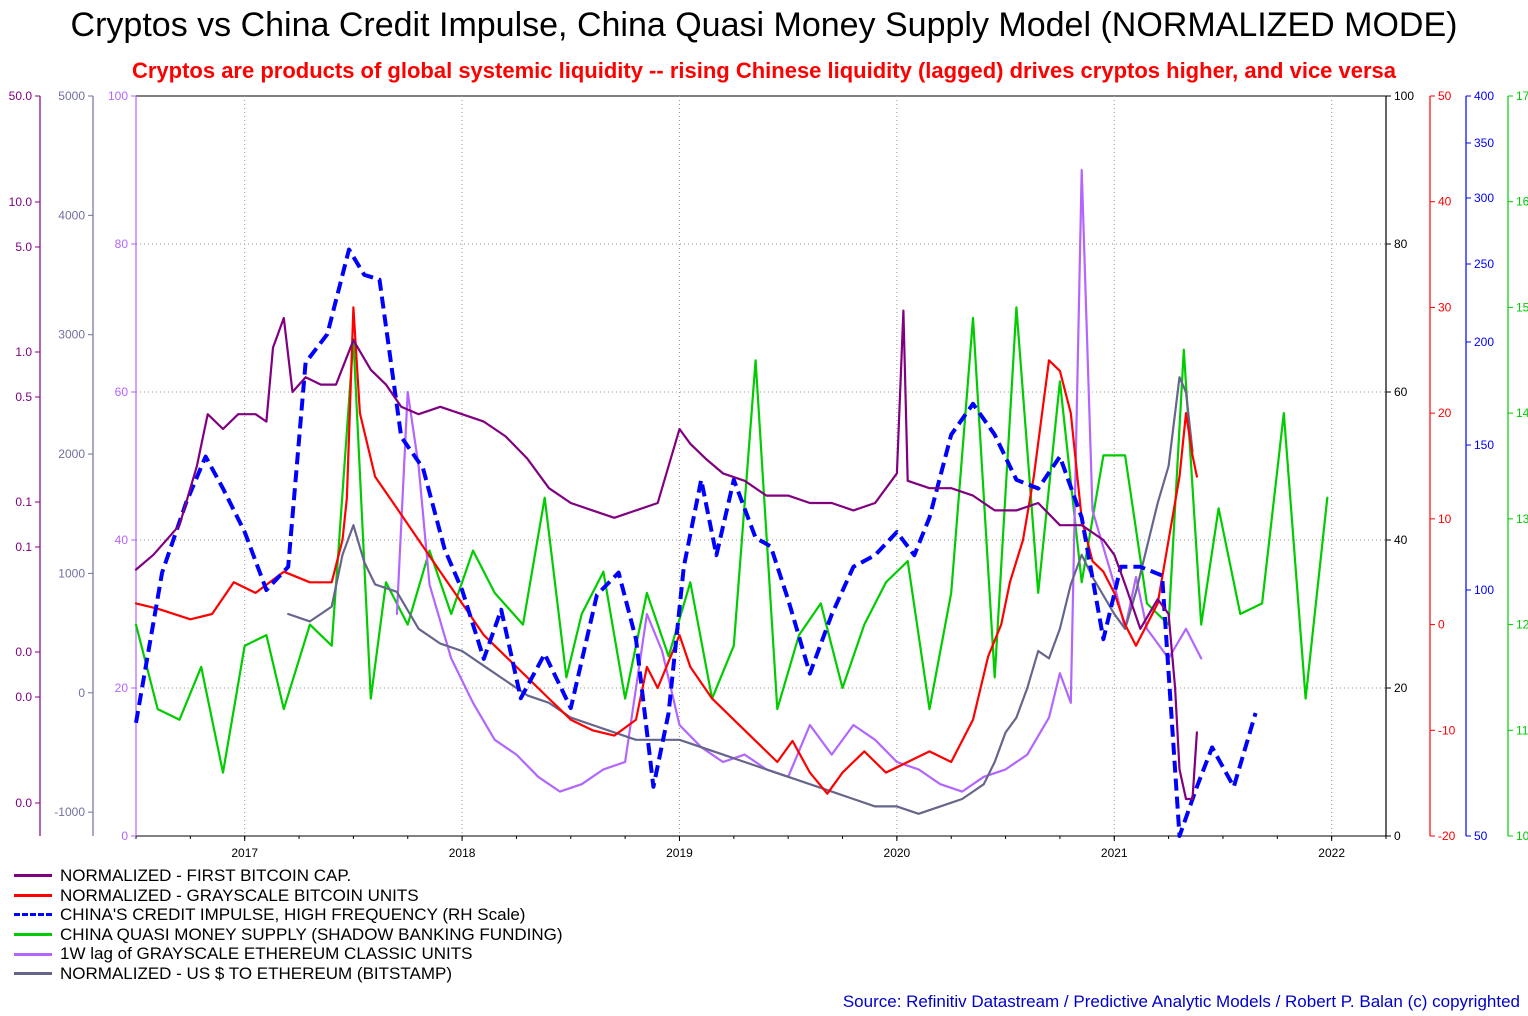  I want to click on right-grayscale-axis-tick-label: -20, so click(1447, 836).